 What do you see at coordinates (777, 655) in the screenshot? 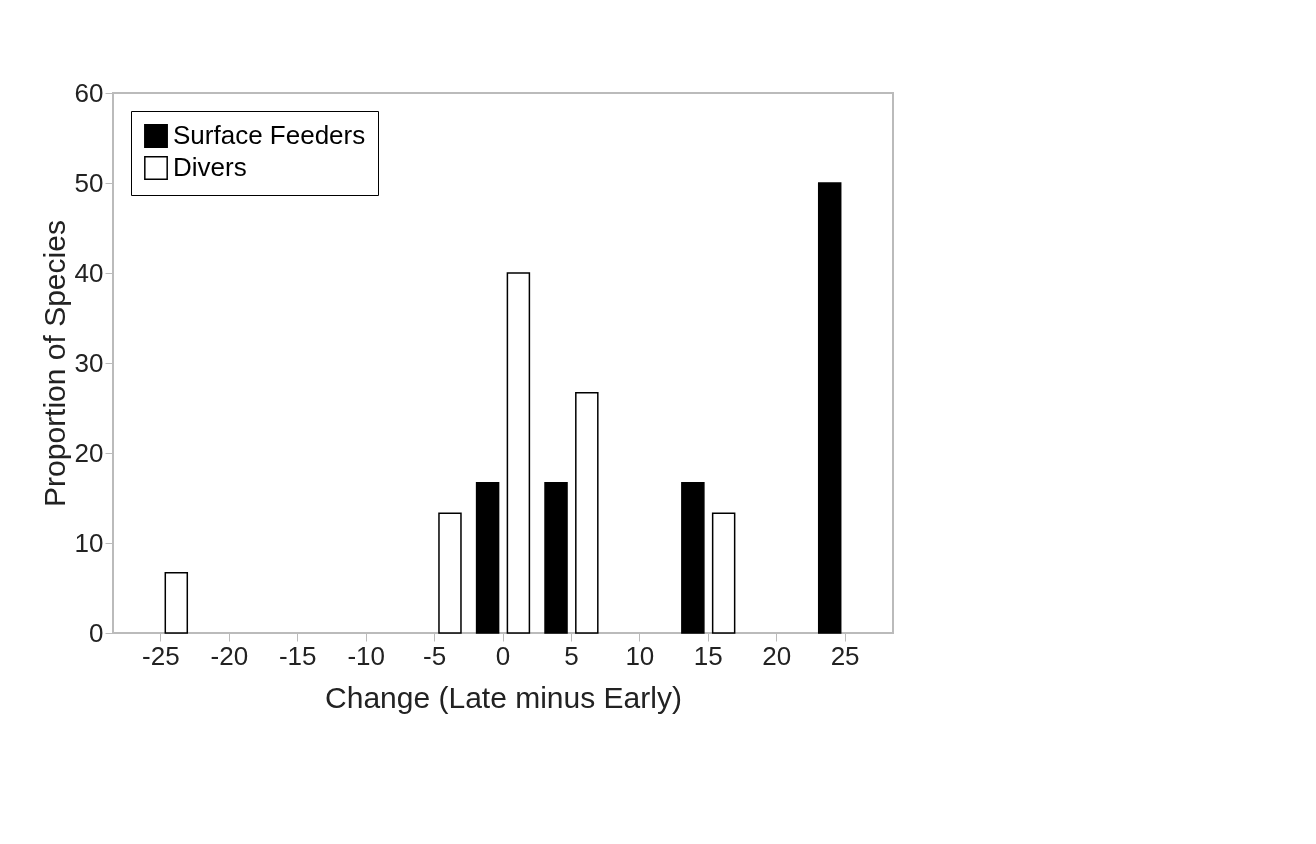
I see `x-tick-label: 20` at bounding box center [777, 655].